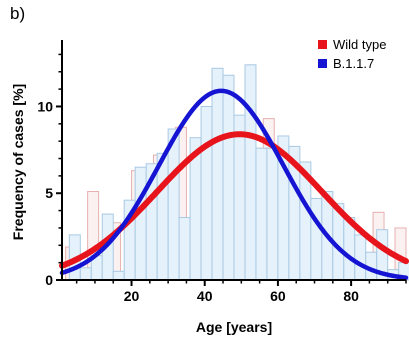 This screenshot has width=409, height=340. Describe the element at coordinates (205, 296) in the screenshot. I see `x-tick-label: 40` at that location.